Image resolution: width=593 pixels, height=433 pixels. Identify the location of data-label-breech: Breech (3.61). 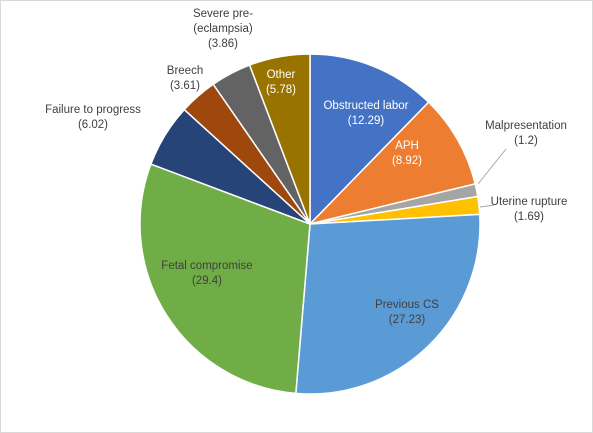
(185, 78).